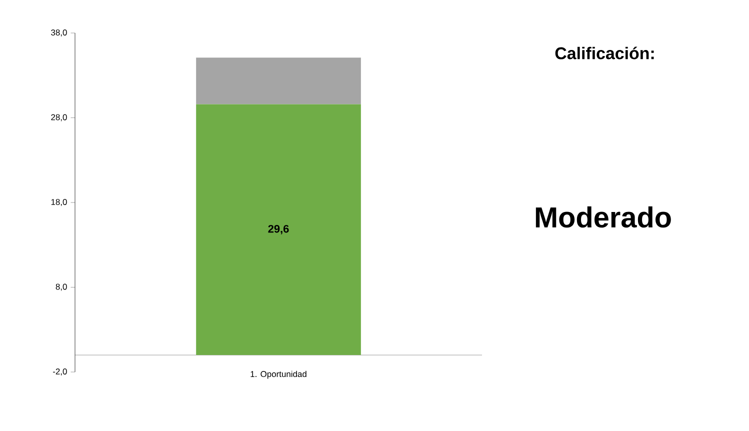 Image resolution: width=749 pixels, height=431 pixels. Describe the element at coordinates (604, 53) in the screenshot. I see `text: Calificación:` at that location.